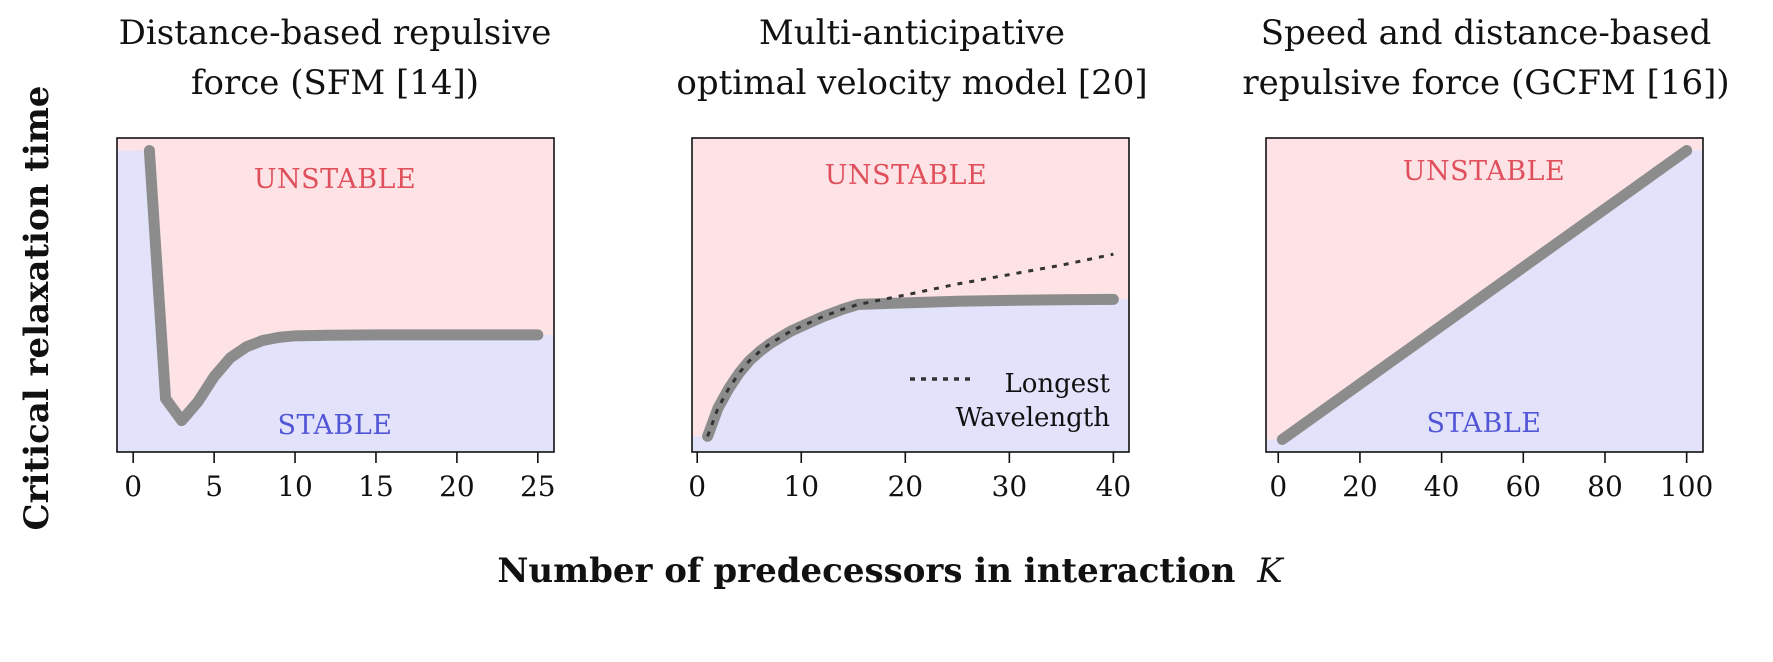  I want to click on panel-2-legend: Longest Wavelength, so click(1010, 401).